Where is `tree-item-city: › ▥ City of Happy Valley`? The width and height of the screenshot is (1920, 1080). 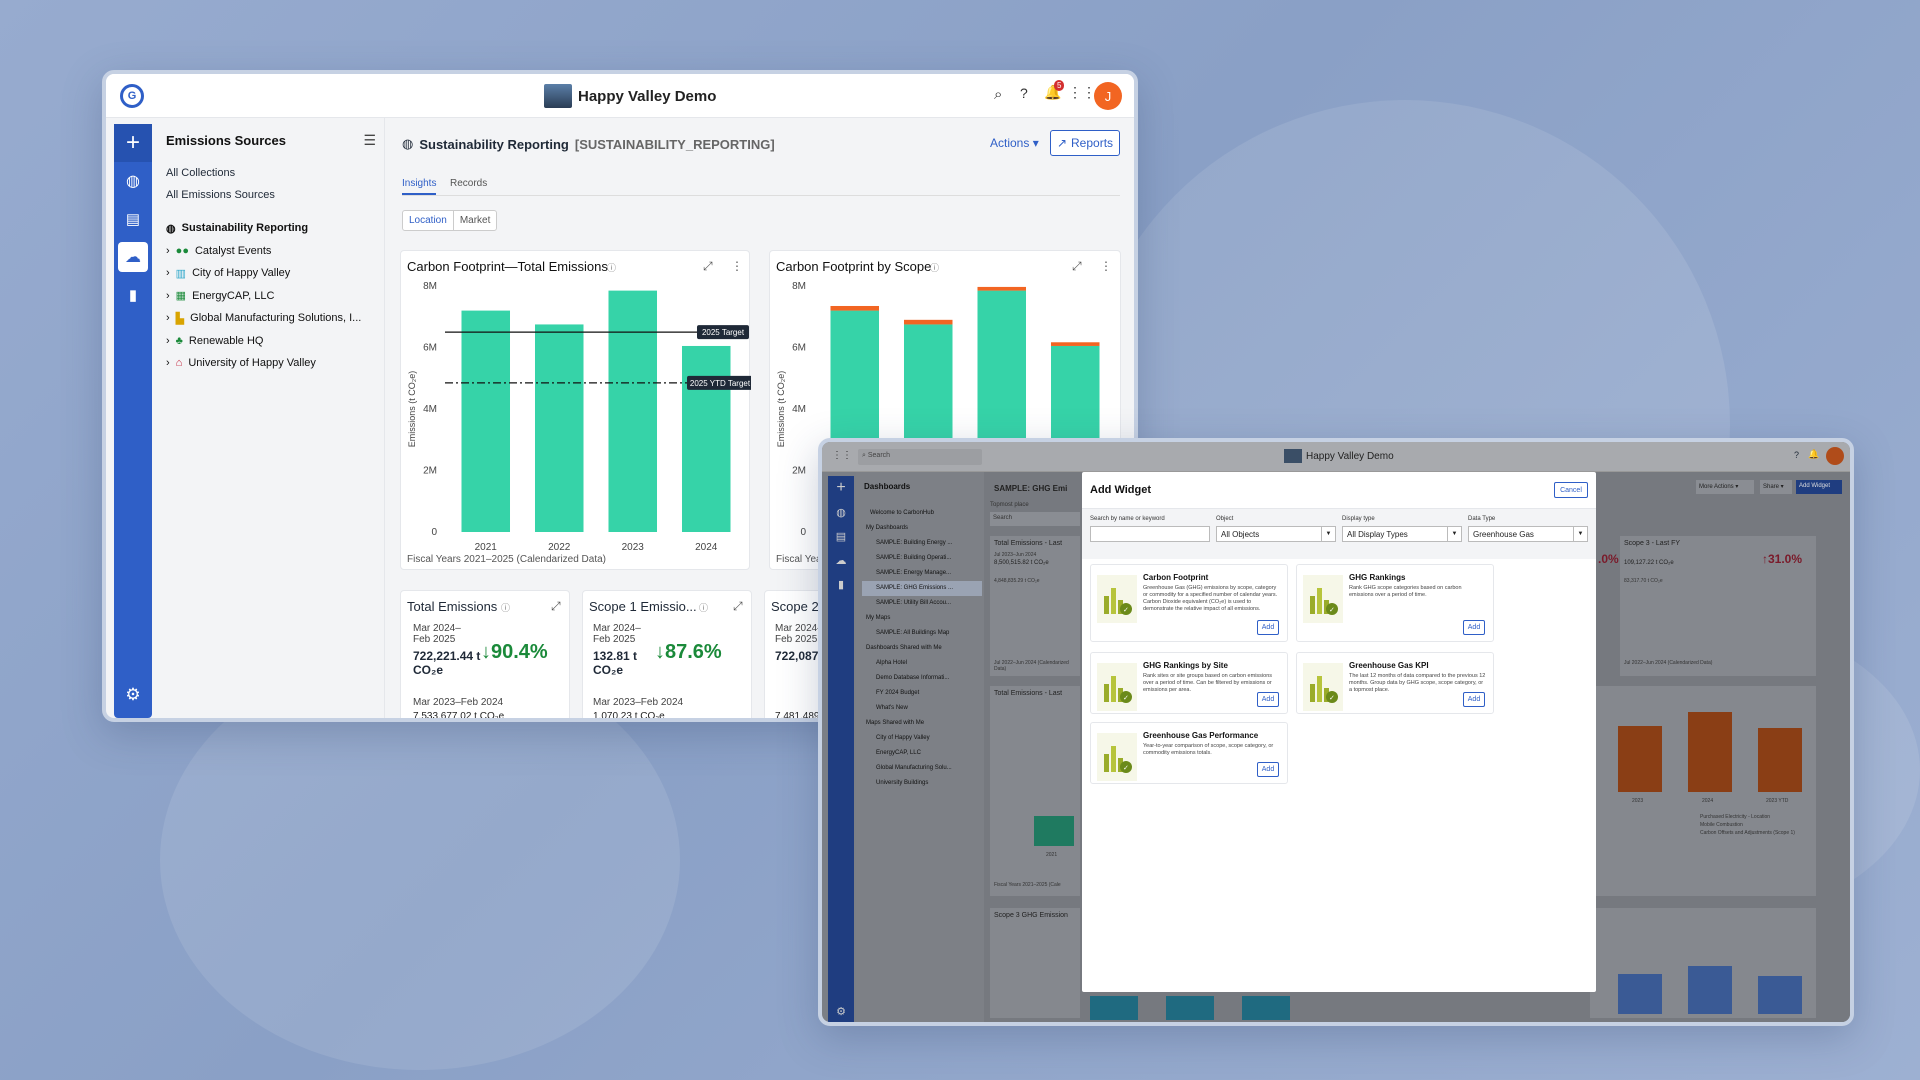
tree-item-city: › ▥ City of Happy Valley is located at coordinates (275, 273).